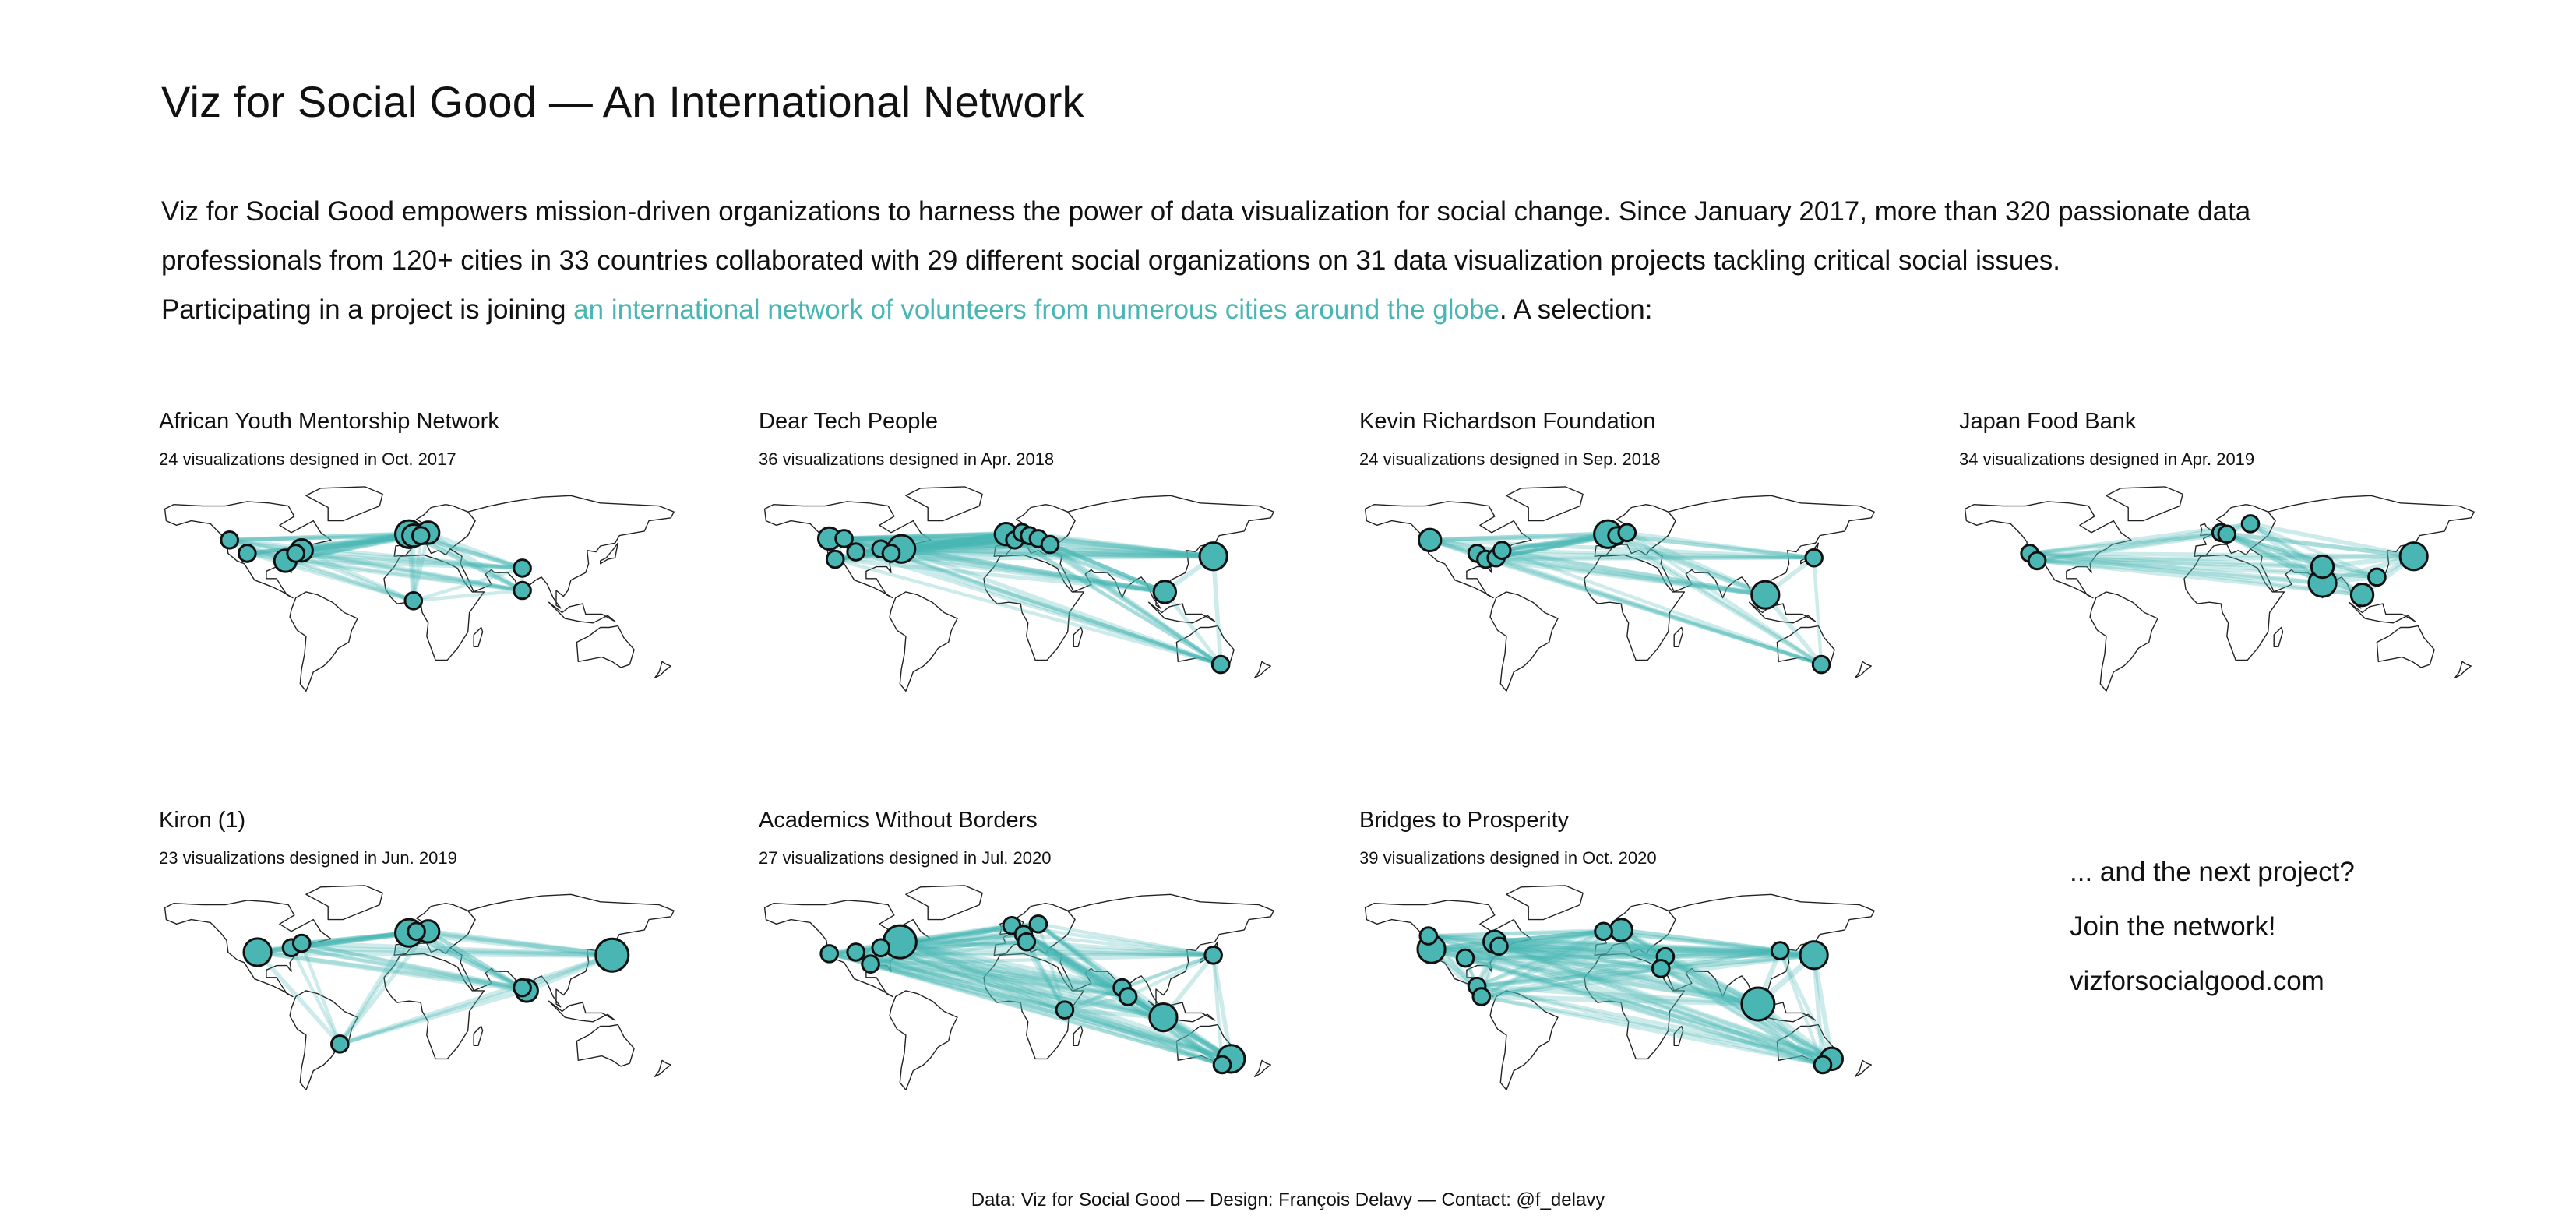  What do you see at coordinates (478, 636) in the screenshot?
I see `landmass-madagascar` at bounding box center [478, 636].